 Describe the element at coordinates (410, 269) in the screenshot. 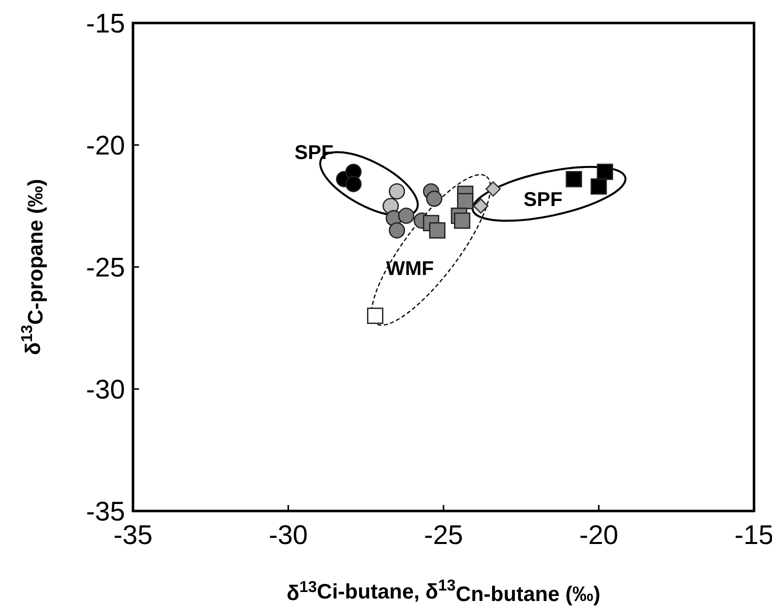

I see `annotation: WMF` at that location.